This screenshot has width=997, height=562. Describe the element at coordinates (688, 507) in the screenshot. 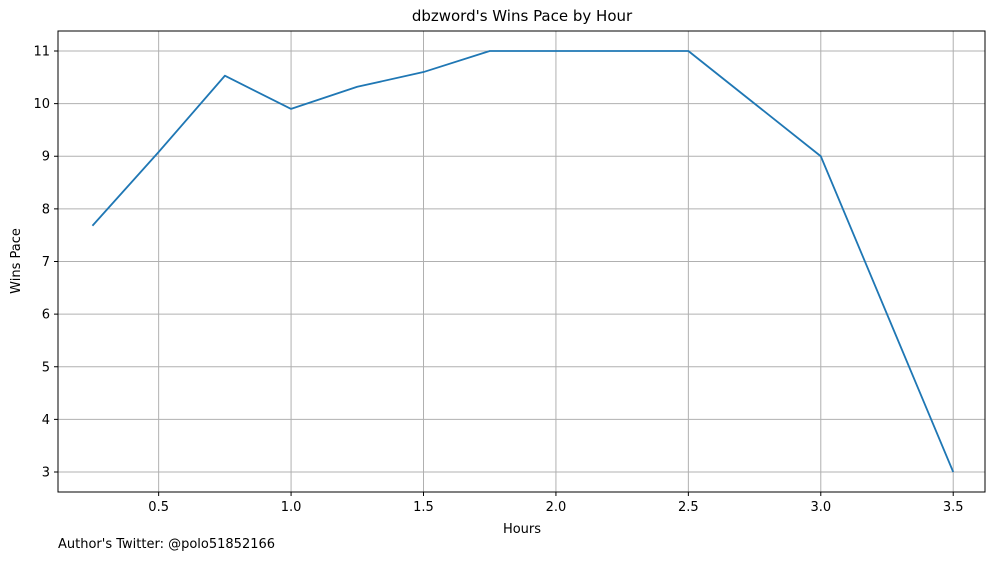

I see `x-tick-label: 2.5` at that location.